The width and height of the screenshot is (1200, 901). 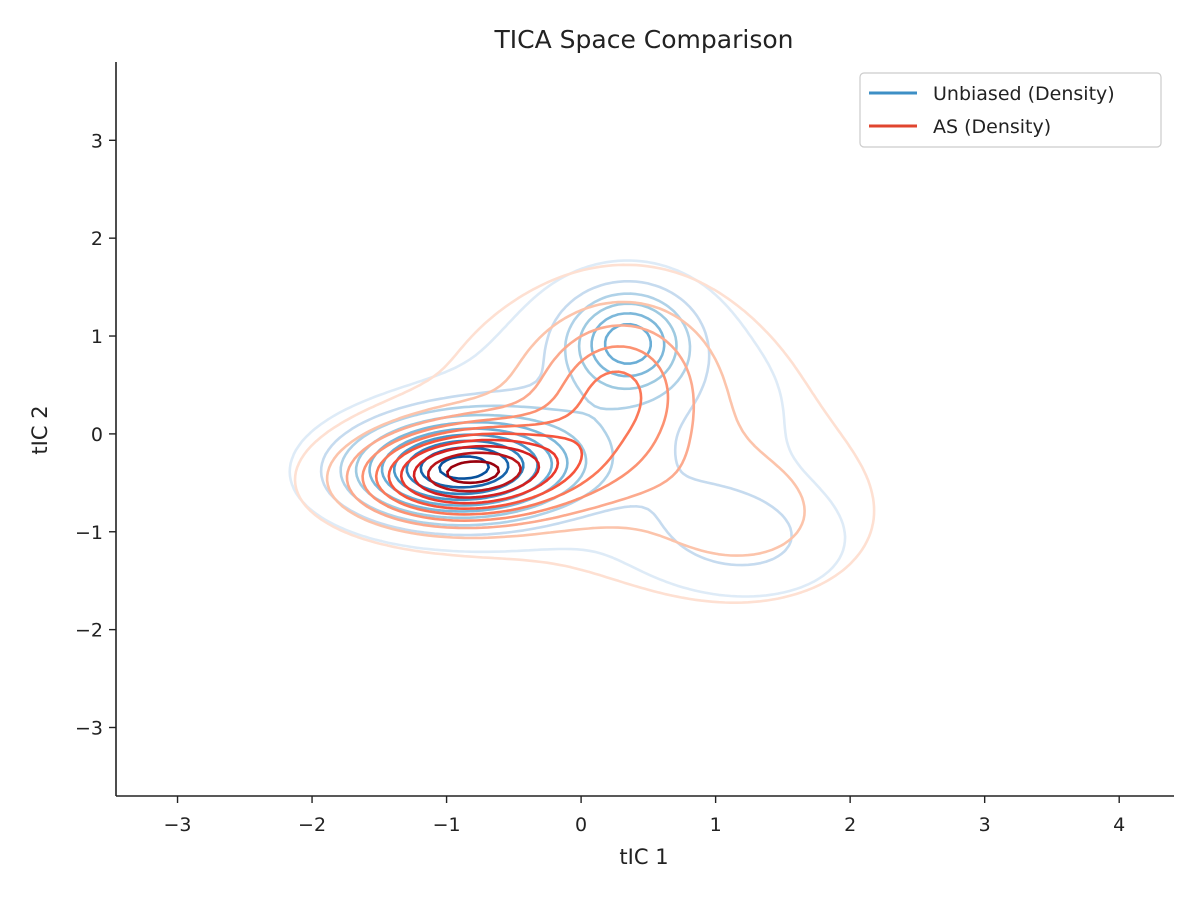 What do you see at coordinates (1119, 825) in the screenshot?
I see `x-tick-label: 4` at bounding box center [1119, 825].